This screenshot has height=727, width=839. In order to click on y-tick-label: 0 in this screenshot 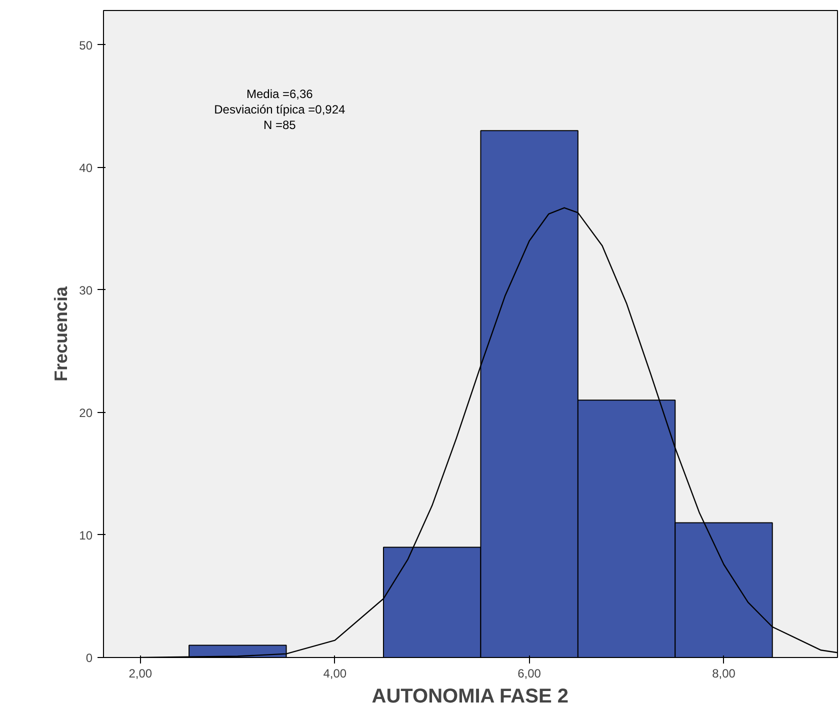, I will do `click(89, 658)`.